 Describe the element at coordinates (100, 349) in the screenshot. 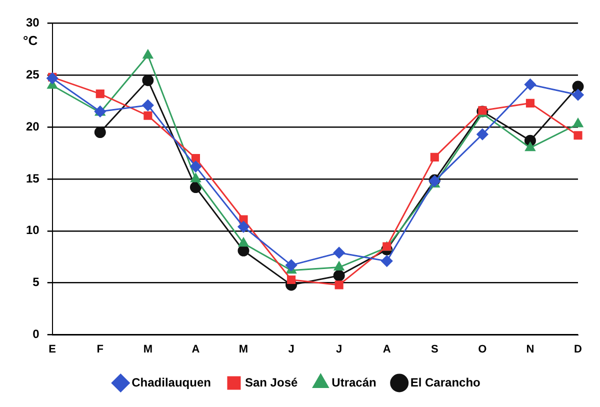

I see `x-tick-label: F` at that location.